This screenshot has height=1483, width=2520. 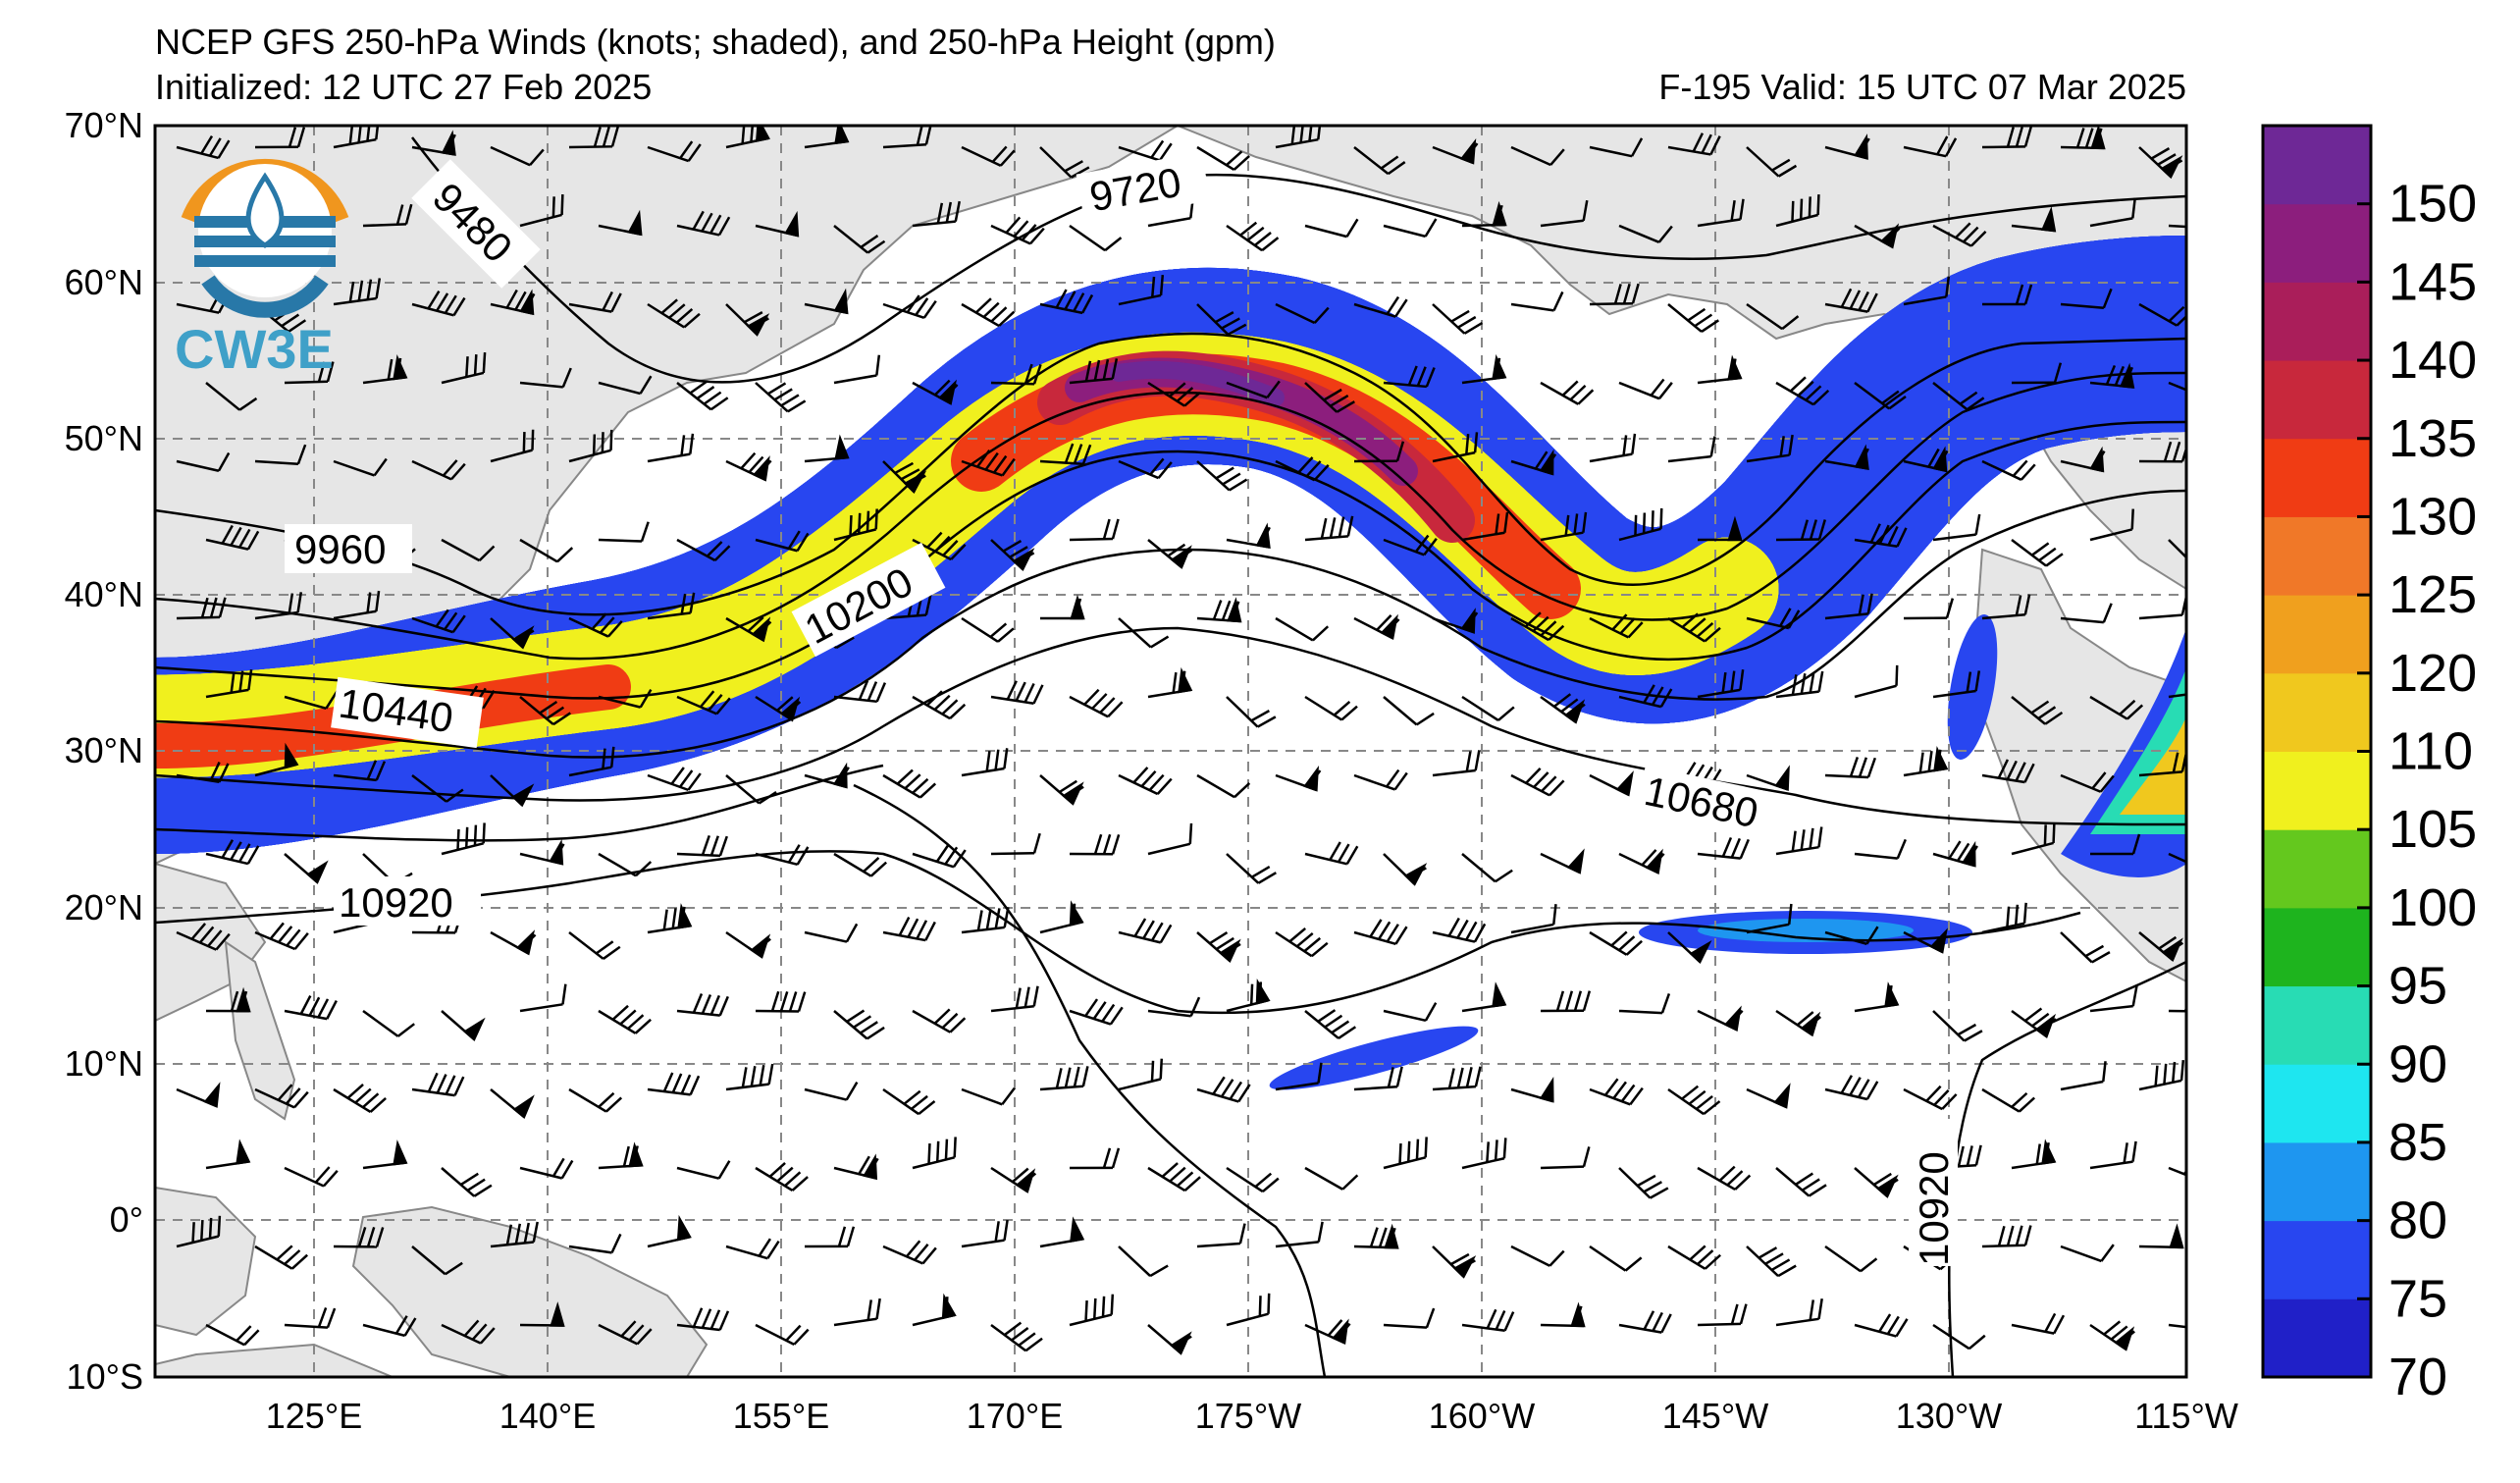 What do you see at coordinates (1934, 1209) in the screenshot?
I see `contour-label-10920-east: 10920` at bounding box center [1934, 1209].